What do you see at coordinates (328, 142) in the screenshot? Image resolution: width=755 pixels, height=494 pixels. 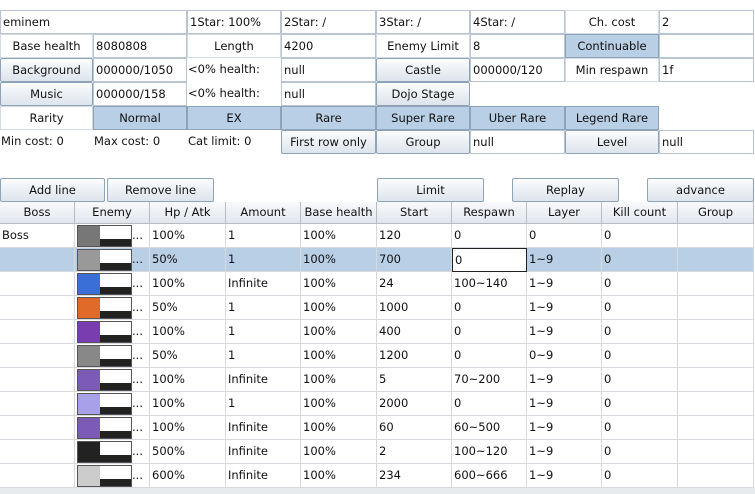 I see `button: First row only` at bounding box center [328, 142].